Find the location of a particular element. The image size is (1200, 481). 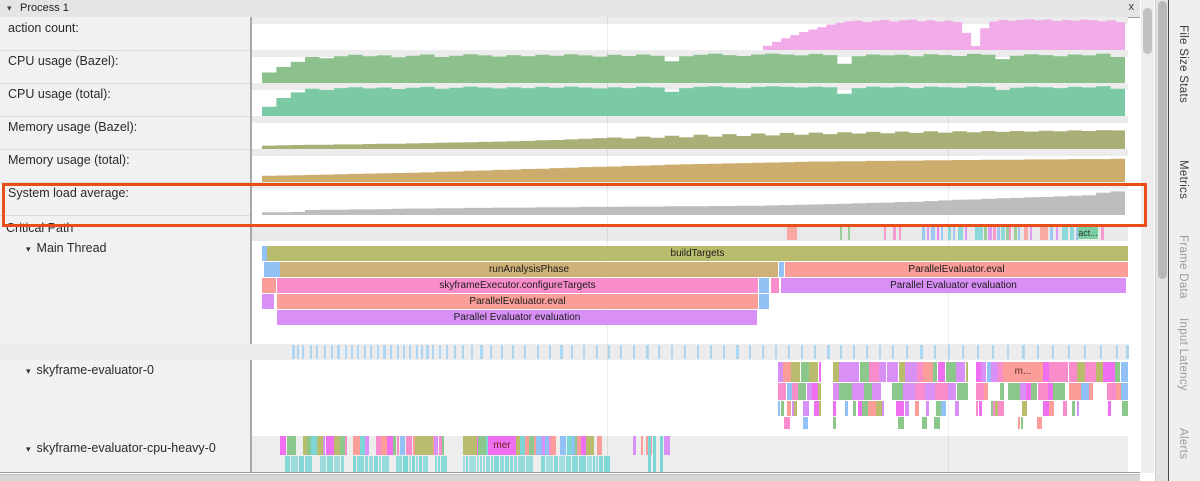

trace-slice: buildTargets is located at coordinates (697, 253).